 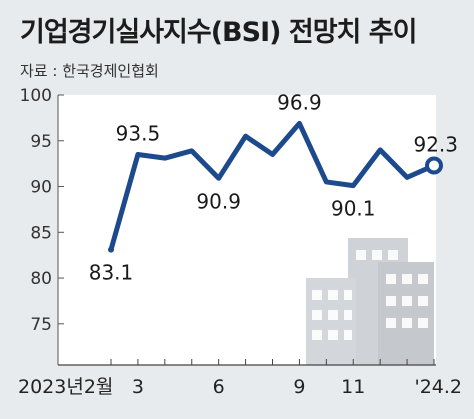 What do you see at coordinates (41, 233) in the screenshot?
I see `y-tick-label: 85` at bounding box center [41, 233].